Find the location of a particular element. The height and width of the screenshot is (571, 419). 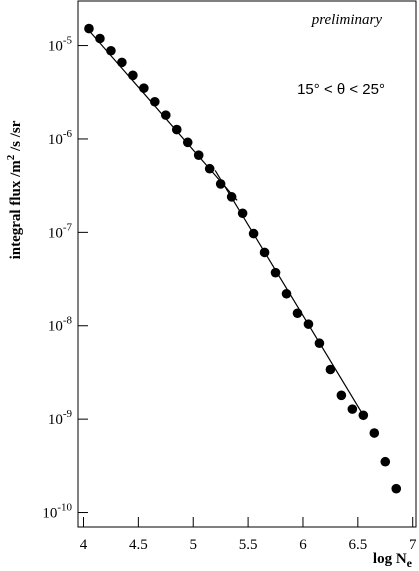

x-tick-label: 4 is located at coordinates (84, 545).